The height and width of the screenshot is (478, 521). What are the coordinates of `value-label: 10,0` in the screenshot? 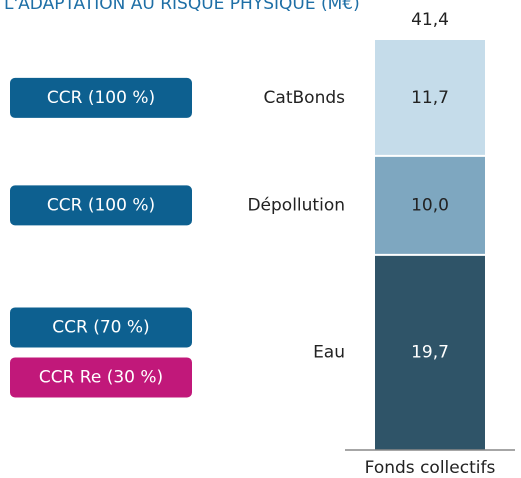 It's located at (430, 205).